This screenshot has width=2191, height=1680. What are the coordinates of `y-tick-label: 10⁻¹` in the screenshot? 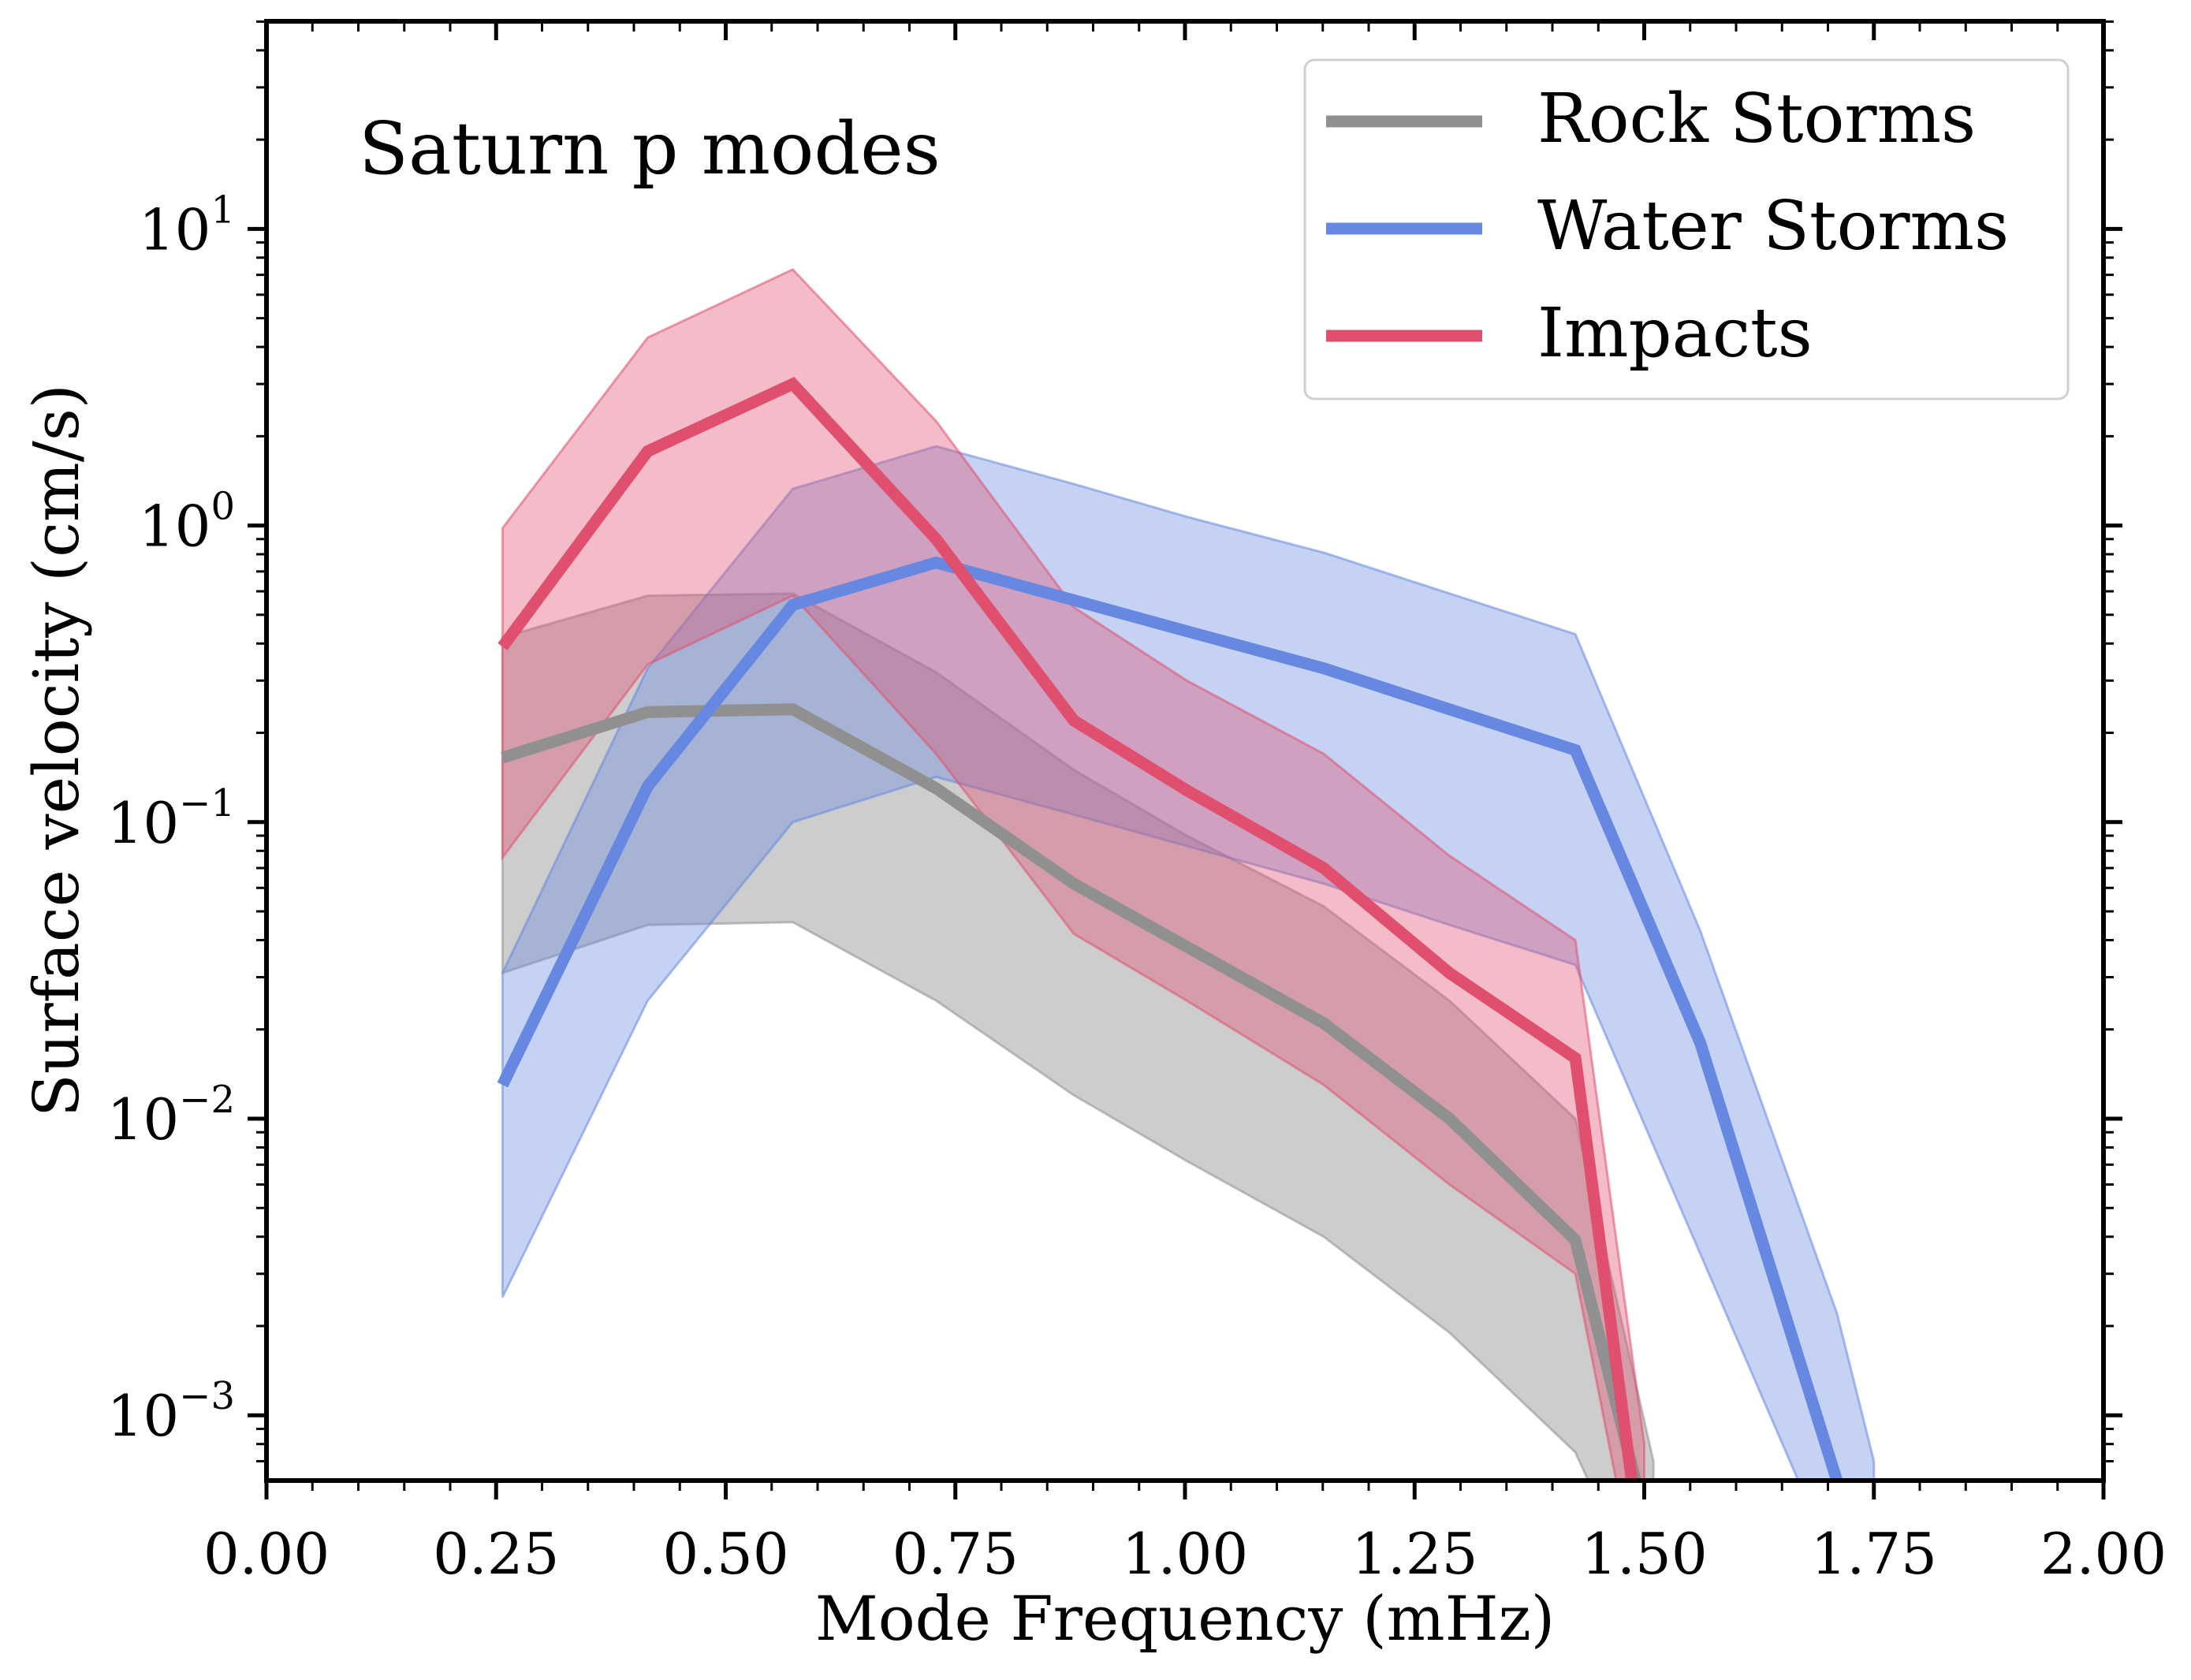 It's located at (171, 818).